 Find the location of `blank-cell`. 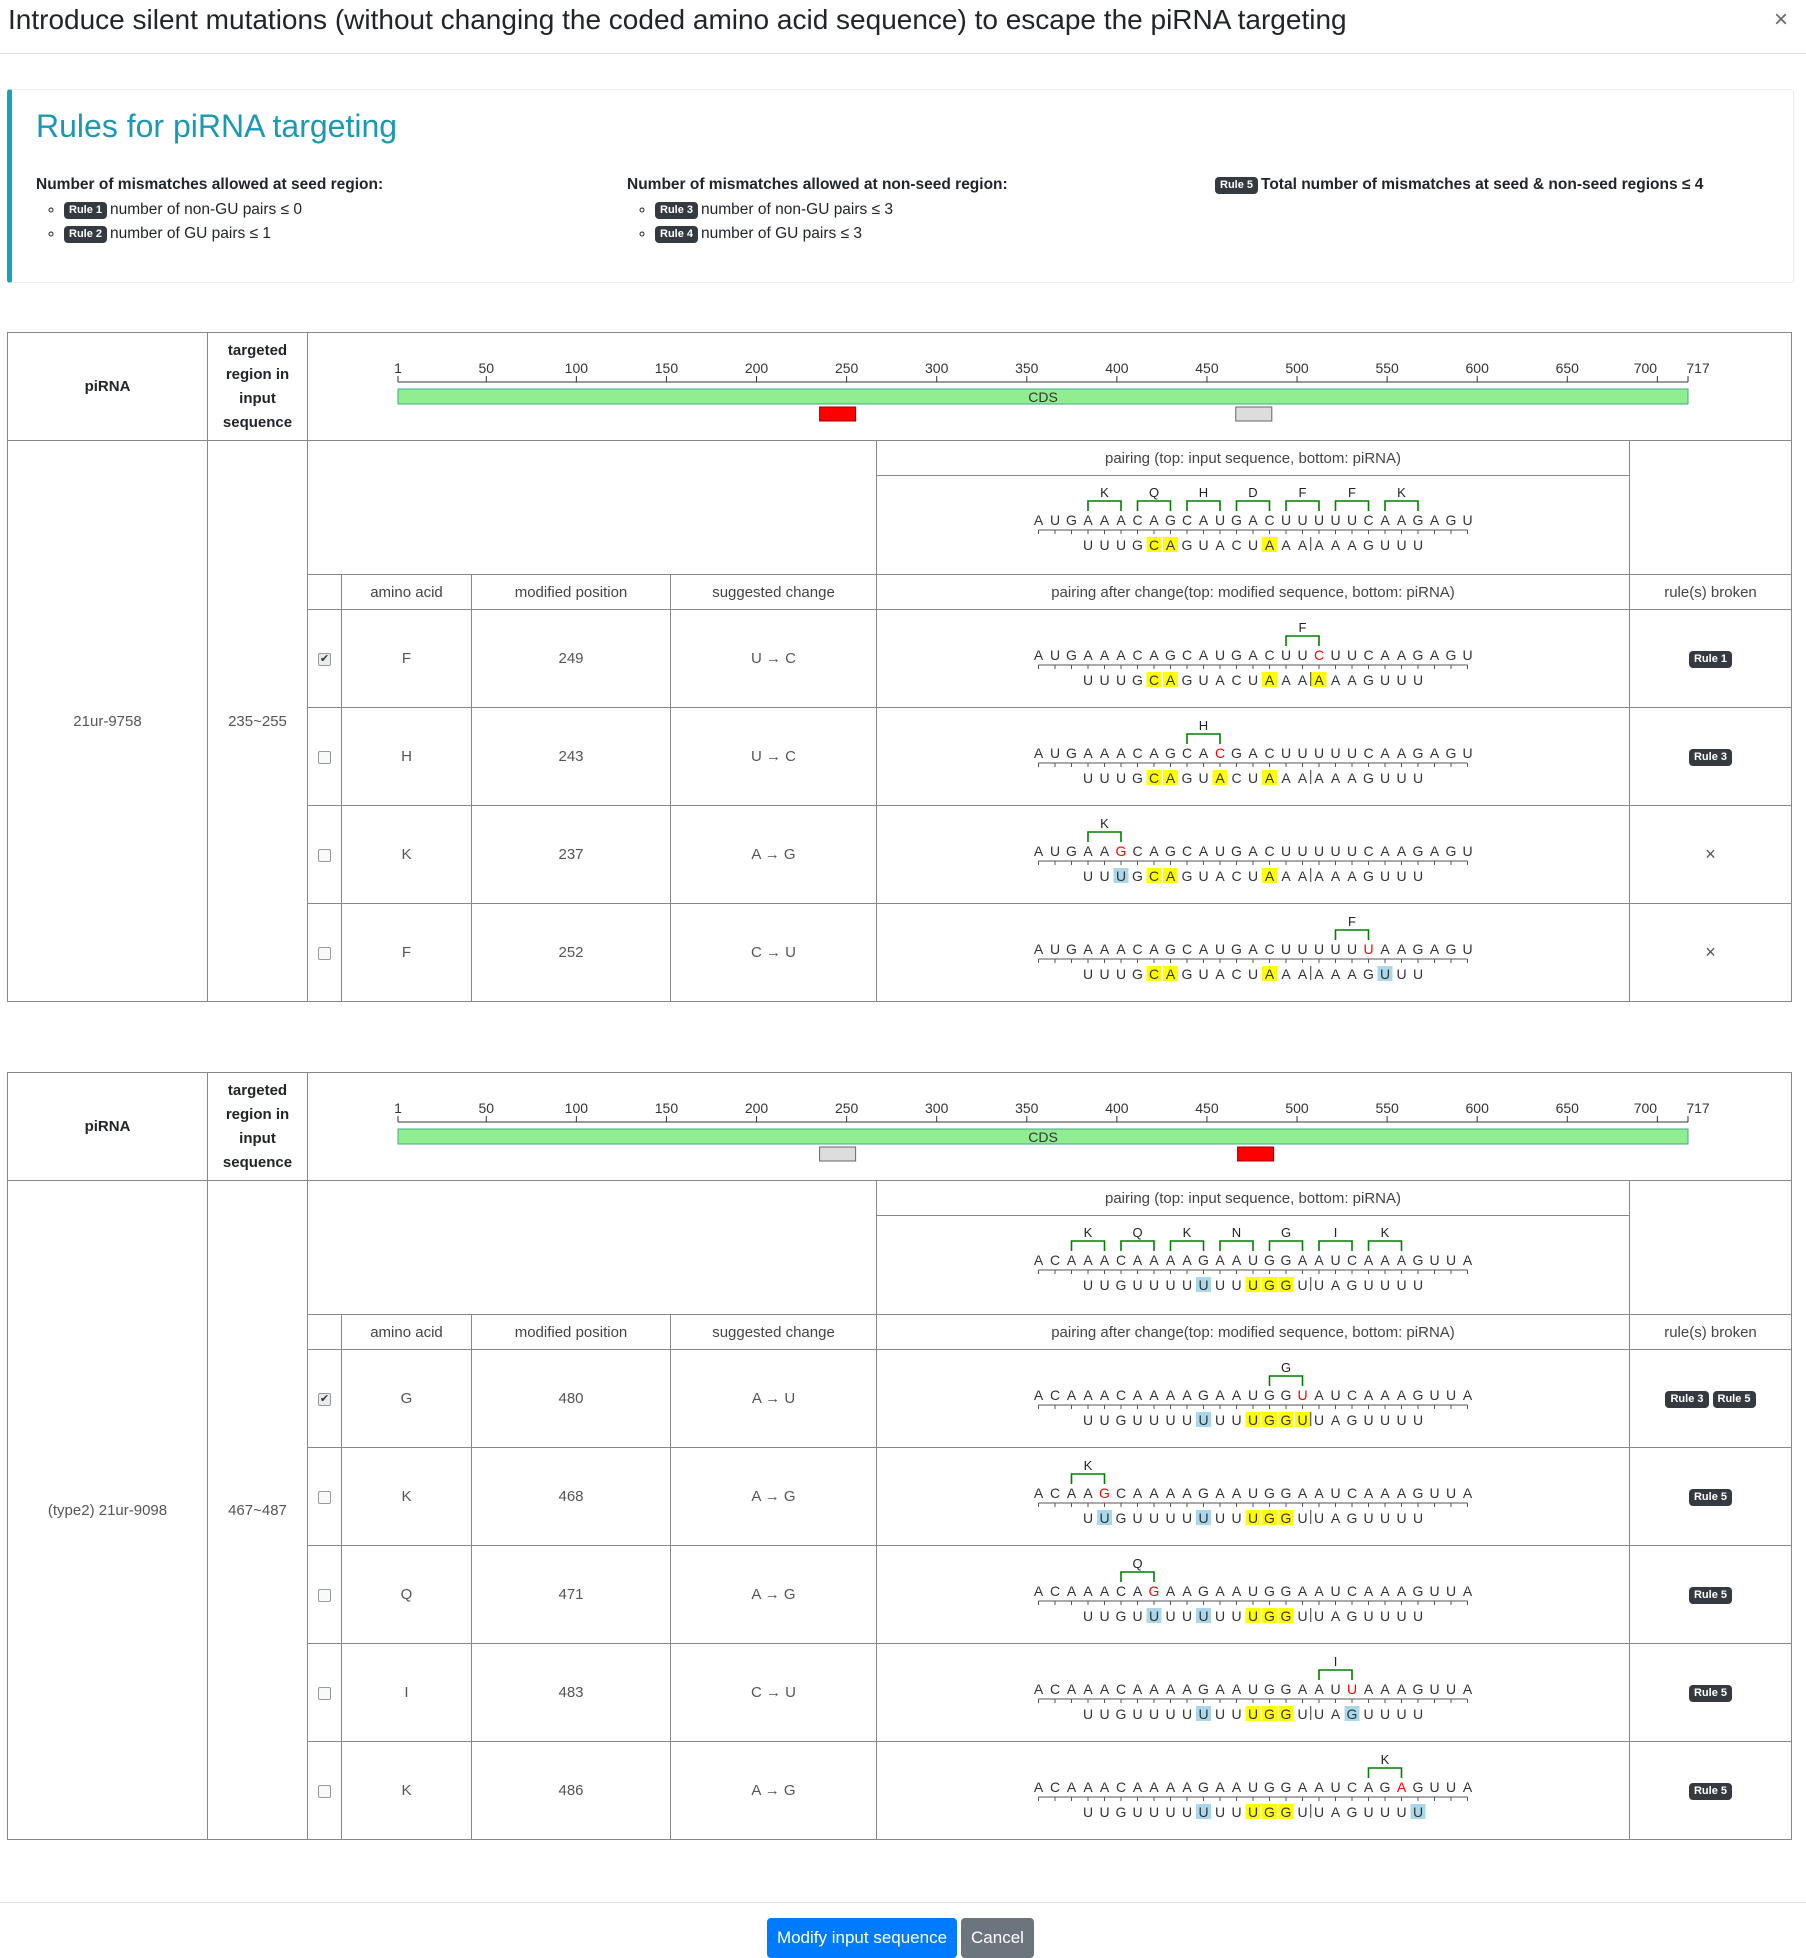

blank-cell is located at coordinates (1710, 1247).